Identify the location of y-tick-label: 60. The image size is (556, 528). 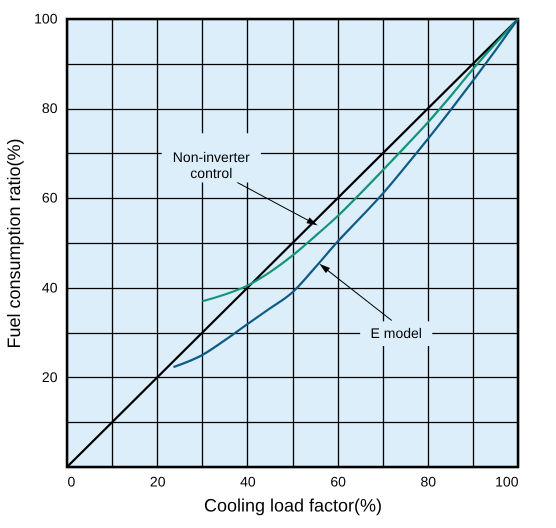
(50, 198).